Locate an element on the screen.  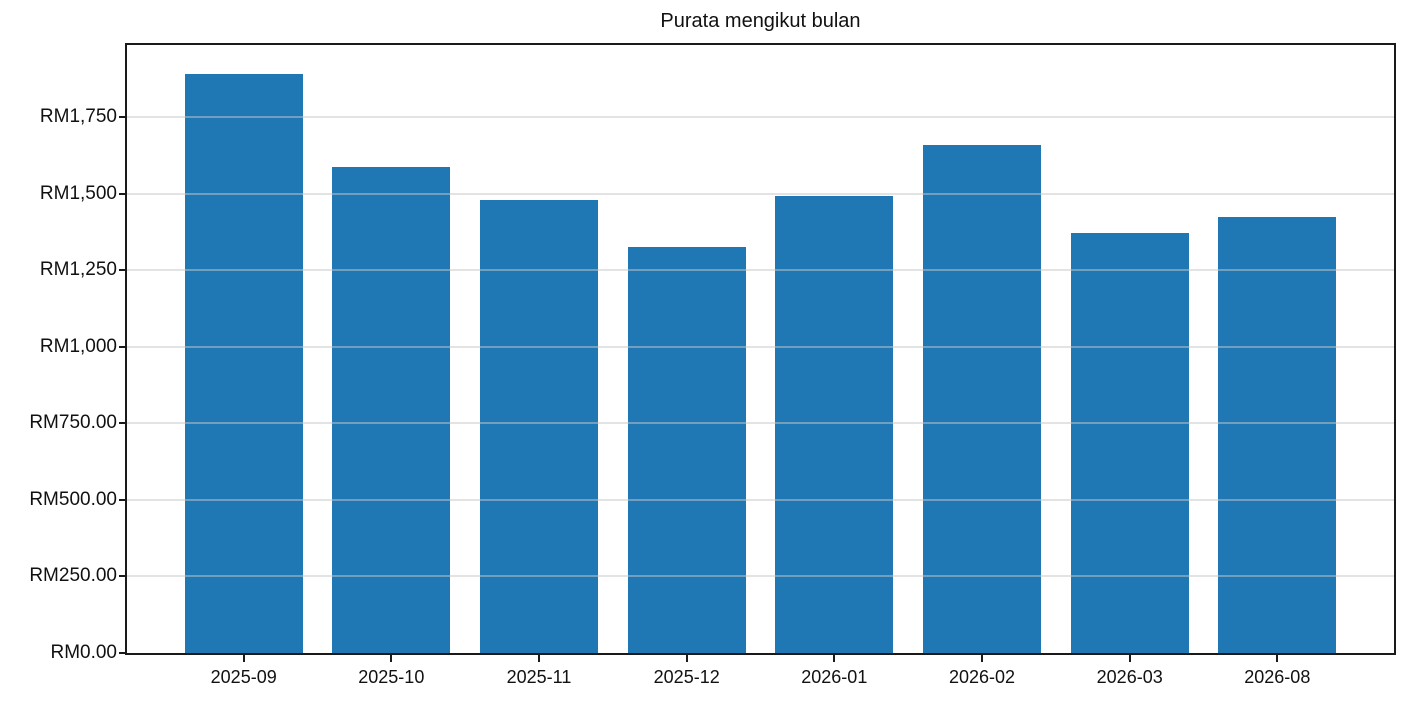
y-tick-label-250: RM250.00 is located at coordinates (73, 576).